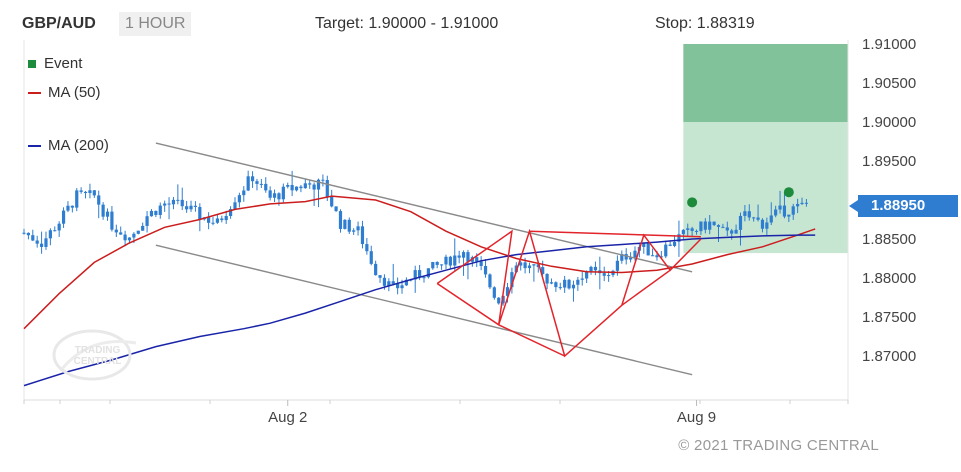 This screenshot has width=961, height=472. Describe the element at coordinates (615, 234) in the screenshot. I see `pattern-neckline` at that location.